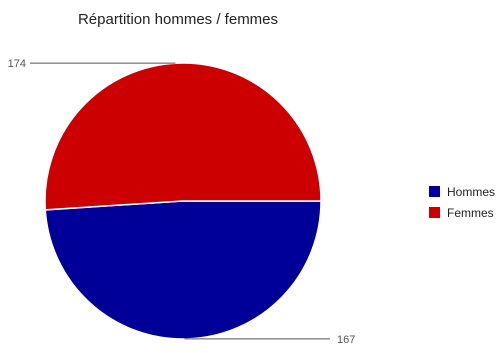 Image resolution: width=498 pixels, height=353 pixels. I want to click on legend: Hommes Femmes, so click(462, 202).